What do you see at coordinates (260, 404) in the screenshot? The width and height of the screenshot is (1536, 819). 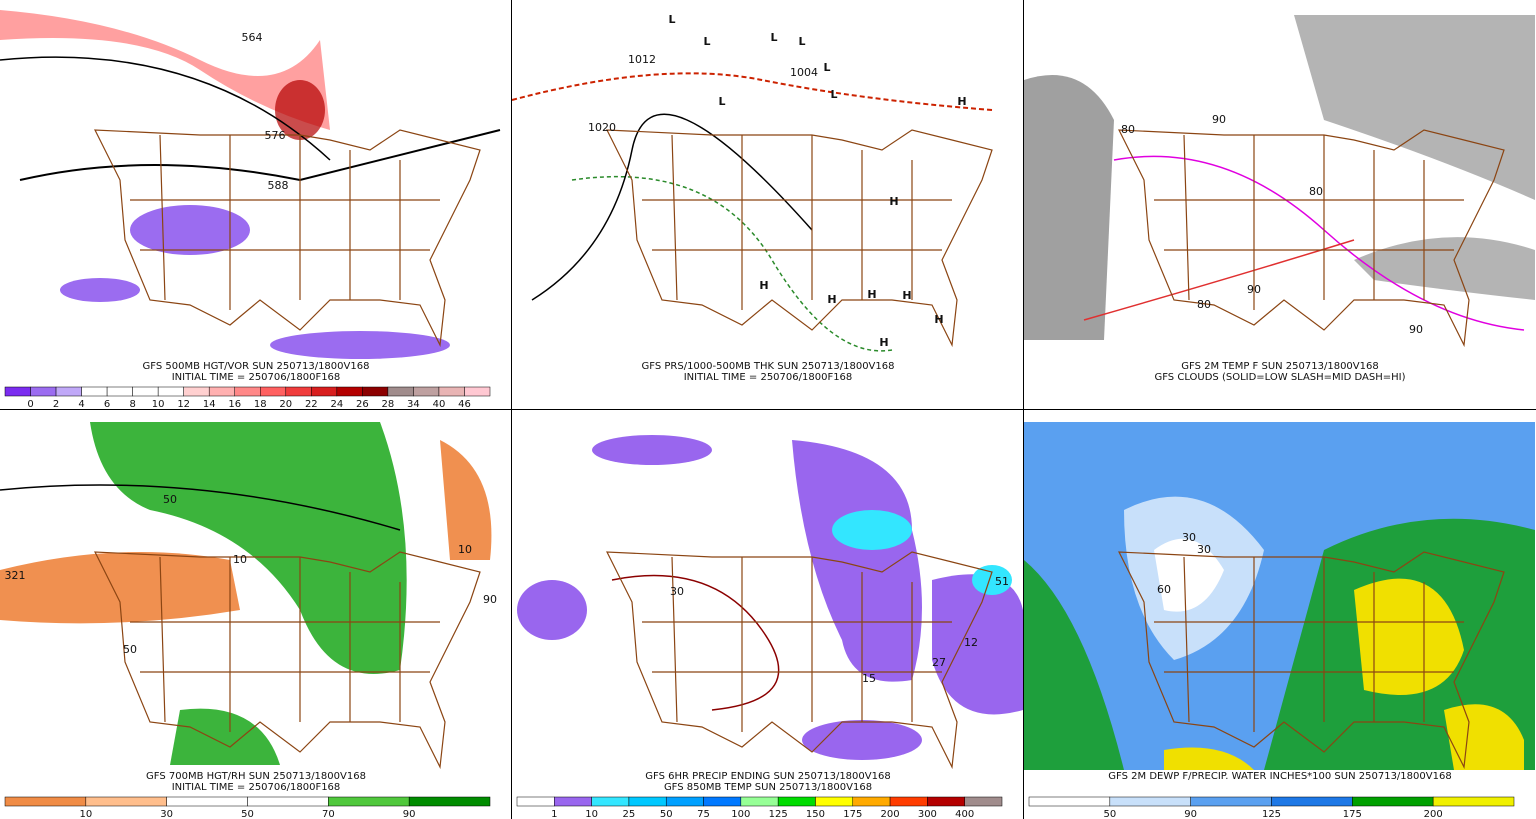 I see `colorbar-label: 18` at bounding box center [260, 404].